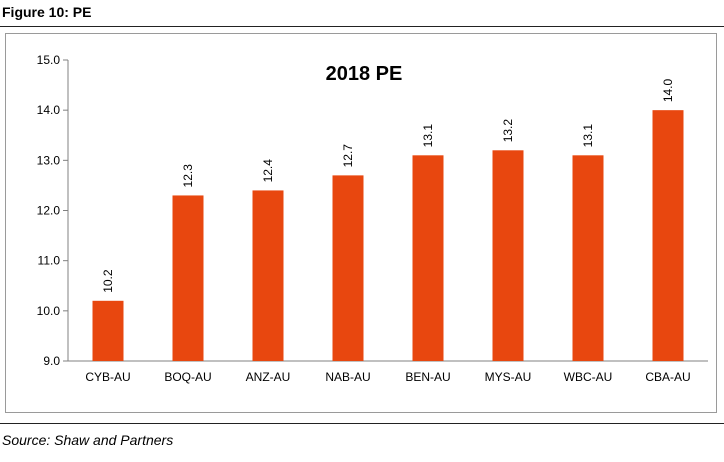  What do you see at coordinates (47, 12) in the screenshot?
I see `figure-title: Figure 10: PE` at bounding box center [47, 12].